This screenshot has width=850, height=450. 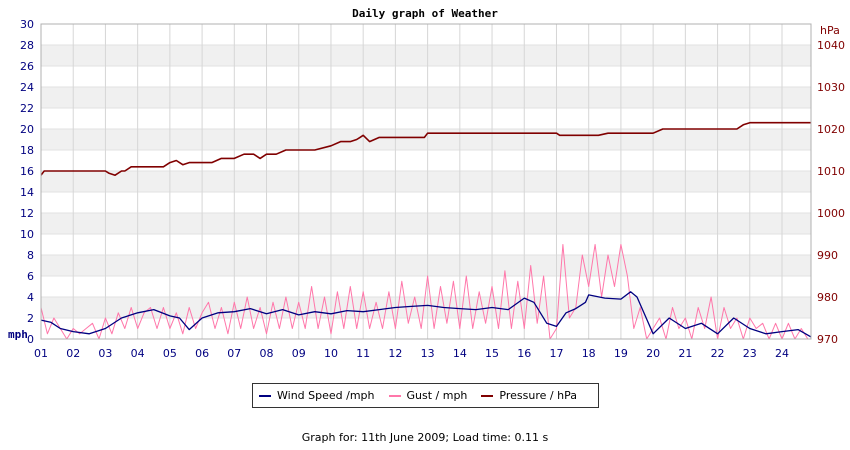 I want to click on right-tick-label: 1030, so click(x=831, y=87).